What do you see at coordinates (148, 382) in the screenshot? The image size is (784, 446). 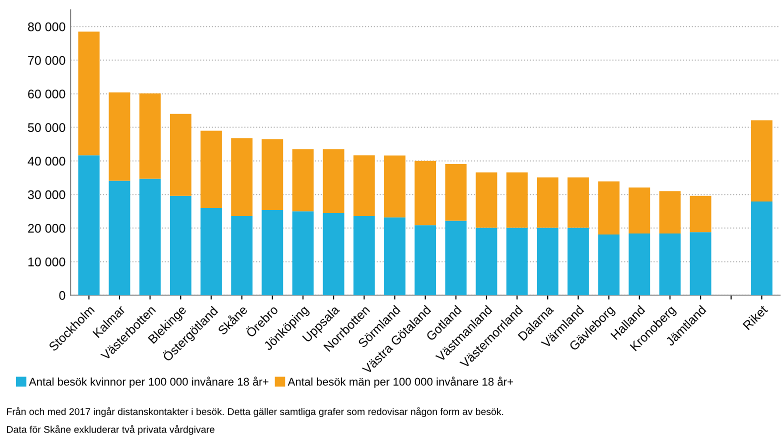 I see `legend-label: Antal besök kvinnor per 100 000 invånare 18 år+` at bounding box center [148, 382].